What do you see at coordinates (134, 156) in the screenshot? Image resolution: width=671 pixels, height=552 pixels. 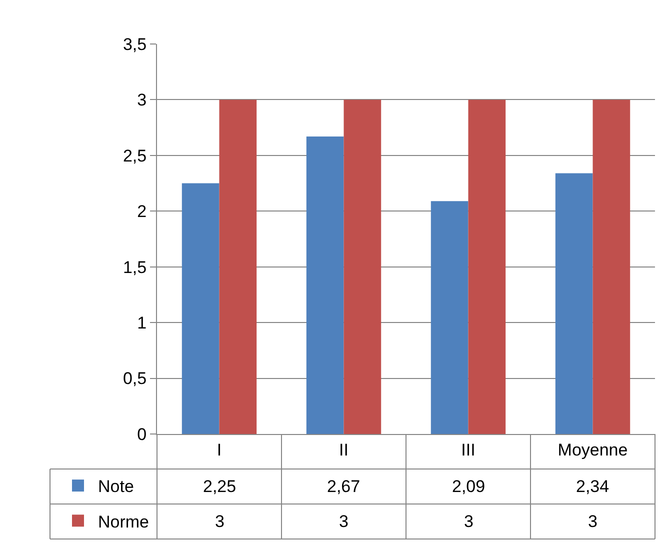 I see `y-tick-label: 2,5` at bounding box center [134, 156].